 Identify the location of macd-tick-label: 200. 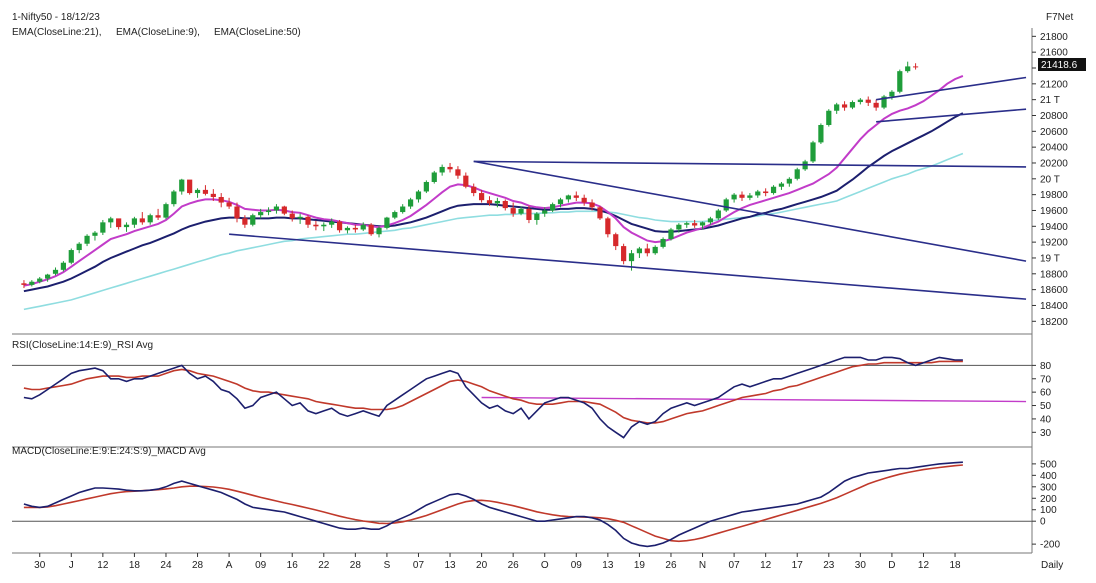
(1048, 499).